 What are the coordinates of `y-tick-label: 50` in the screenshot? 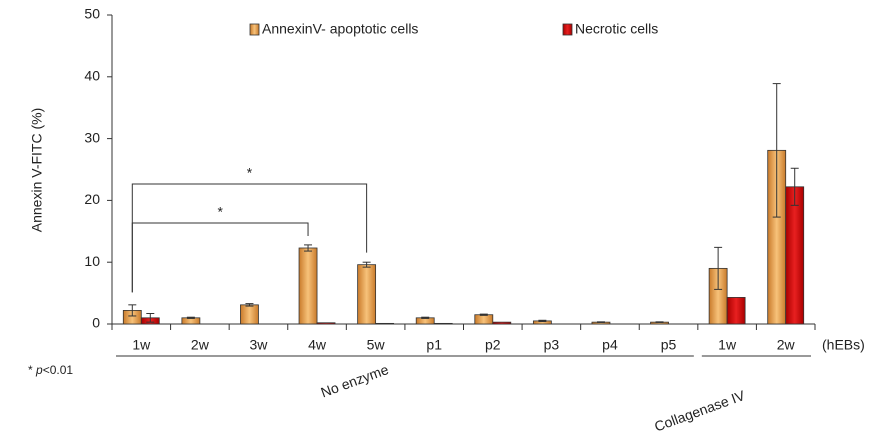 It's located at (92, 14).